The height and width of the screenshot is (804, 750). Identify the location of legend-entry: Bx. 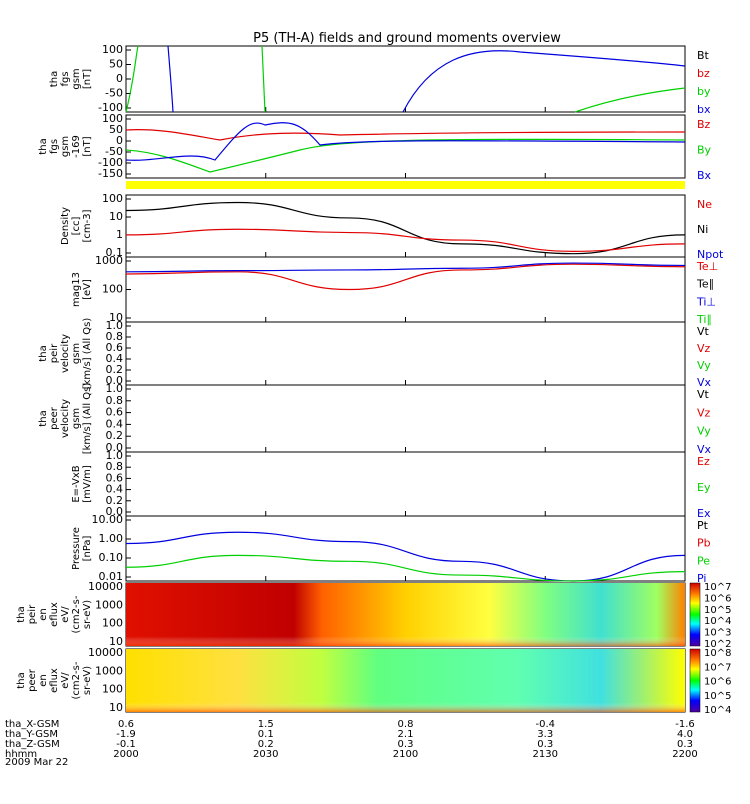
(704, 175).